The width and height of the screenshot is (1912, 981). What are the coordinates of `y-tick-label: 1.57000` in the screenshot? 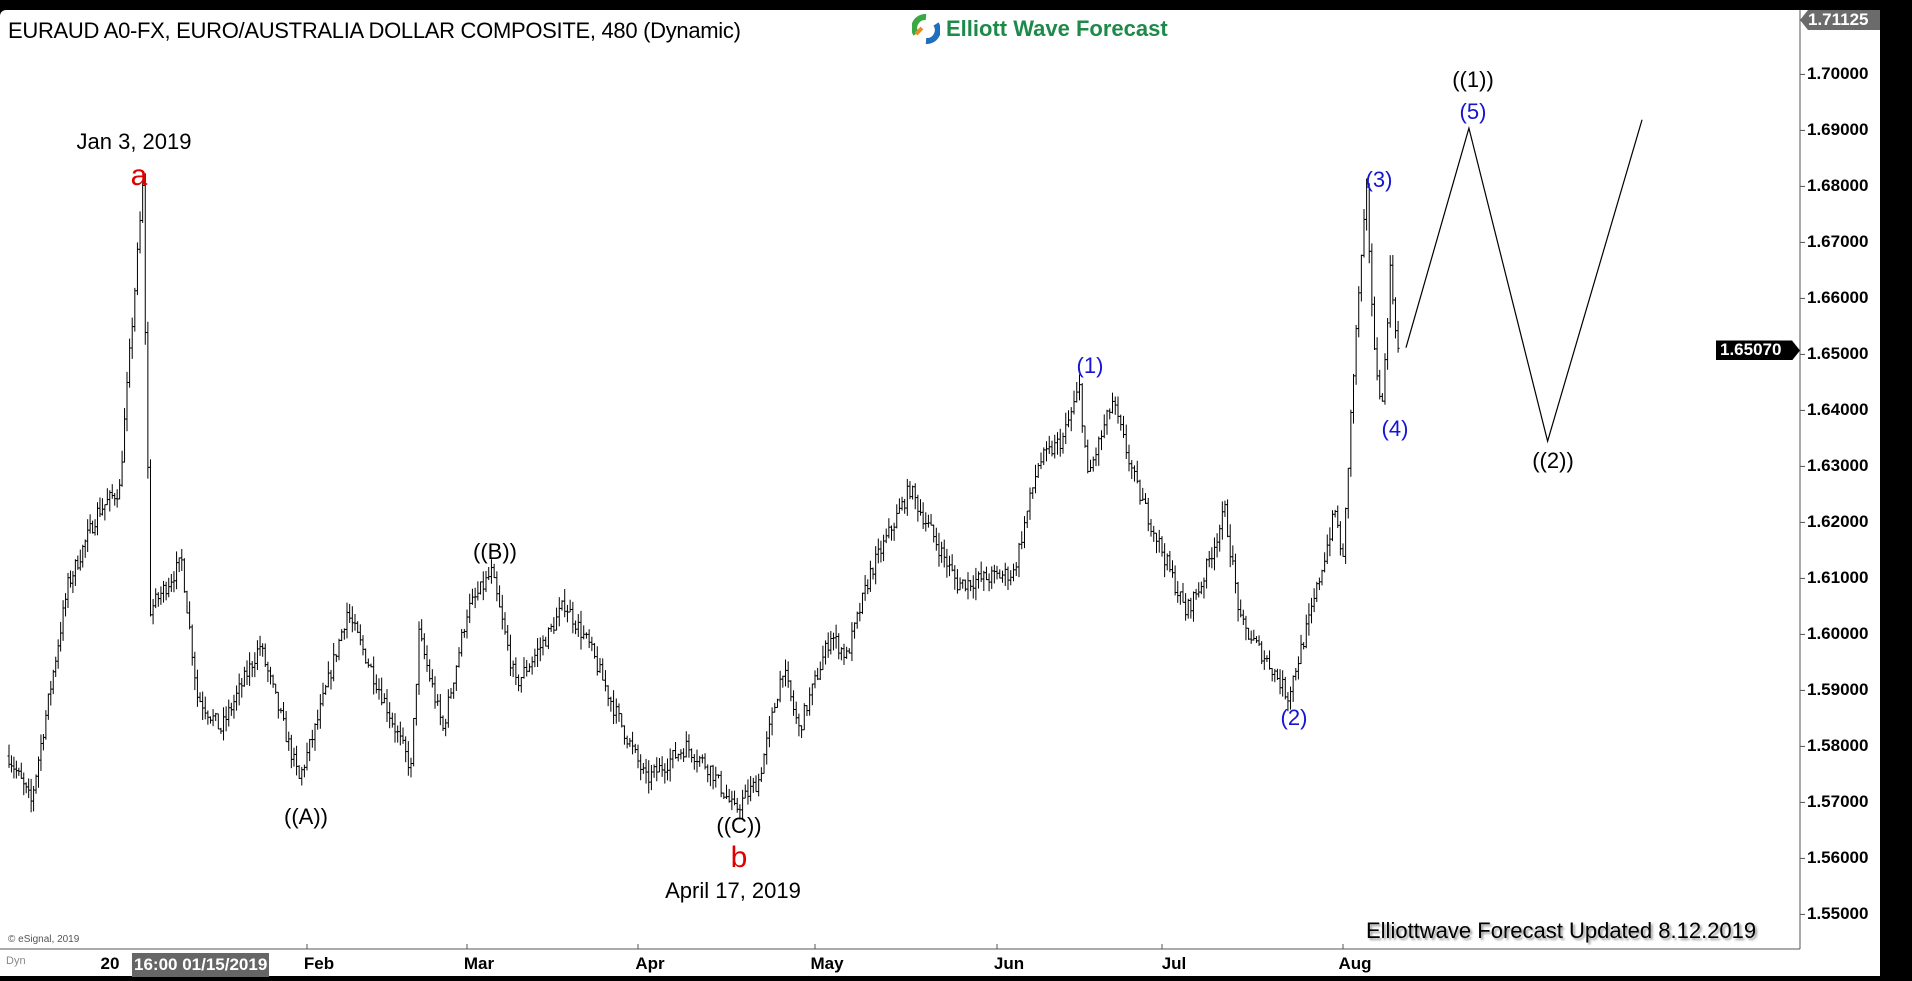 It's located at (1838, 802).